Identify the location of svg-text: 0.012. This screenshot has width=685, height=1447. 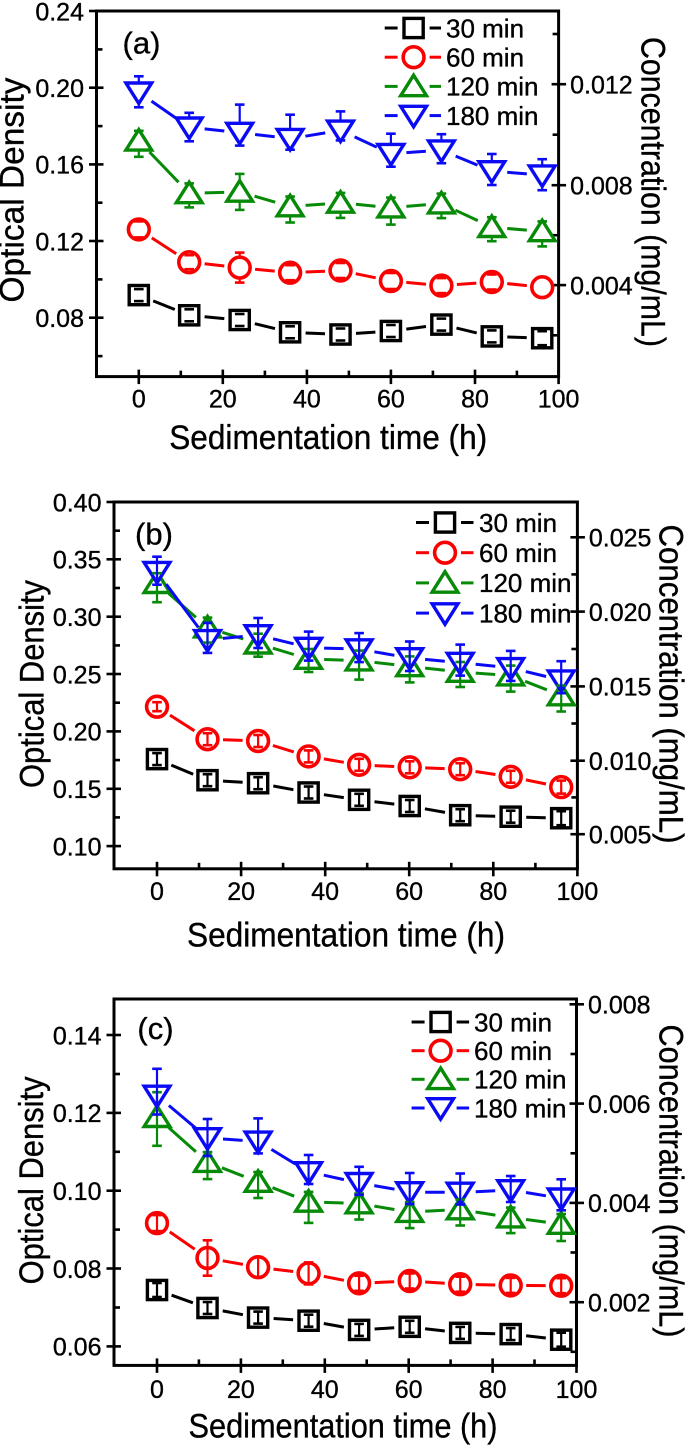
(601, 86).